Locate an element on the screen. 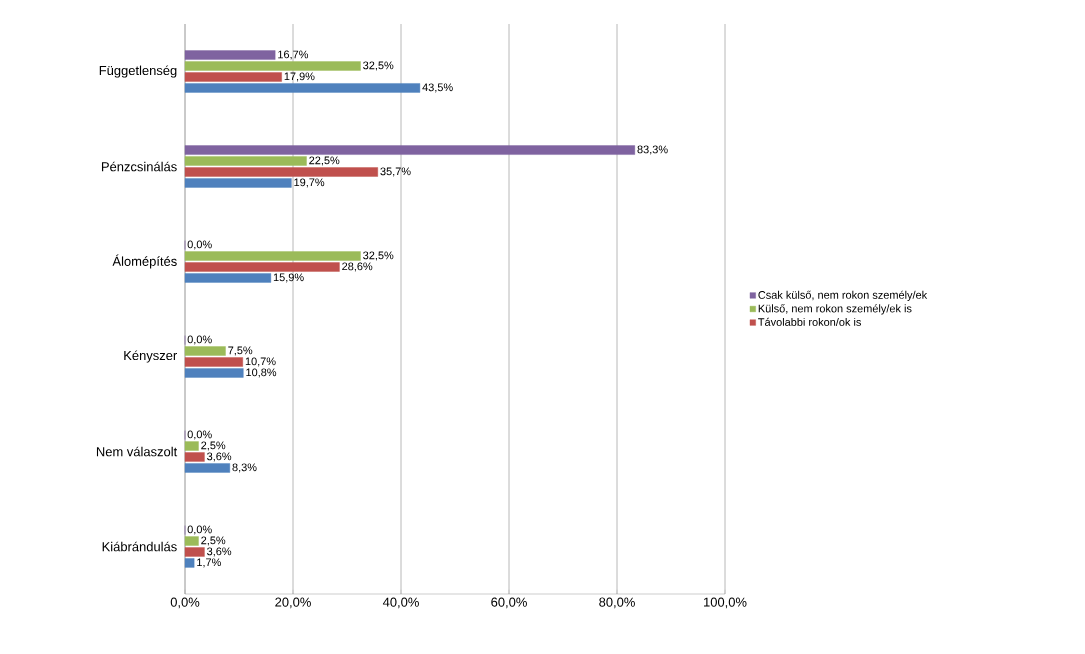 This screenshot has height=654, width=1085. x-tick-label: 60,0% is located at coordinates (509, 603).